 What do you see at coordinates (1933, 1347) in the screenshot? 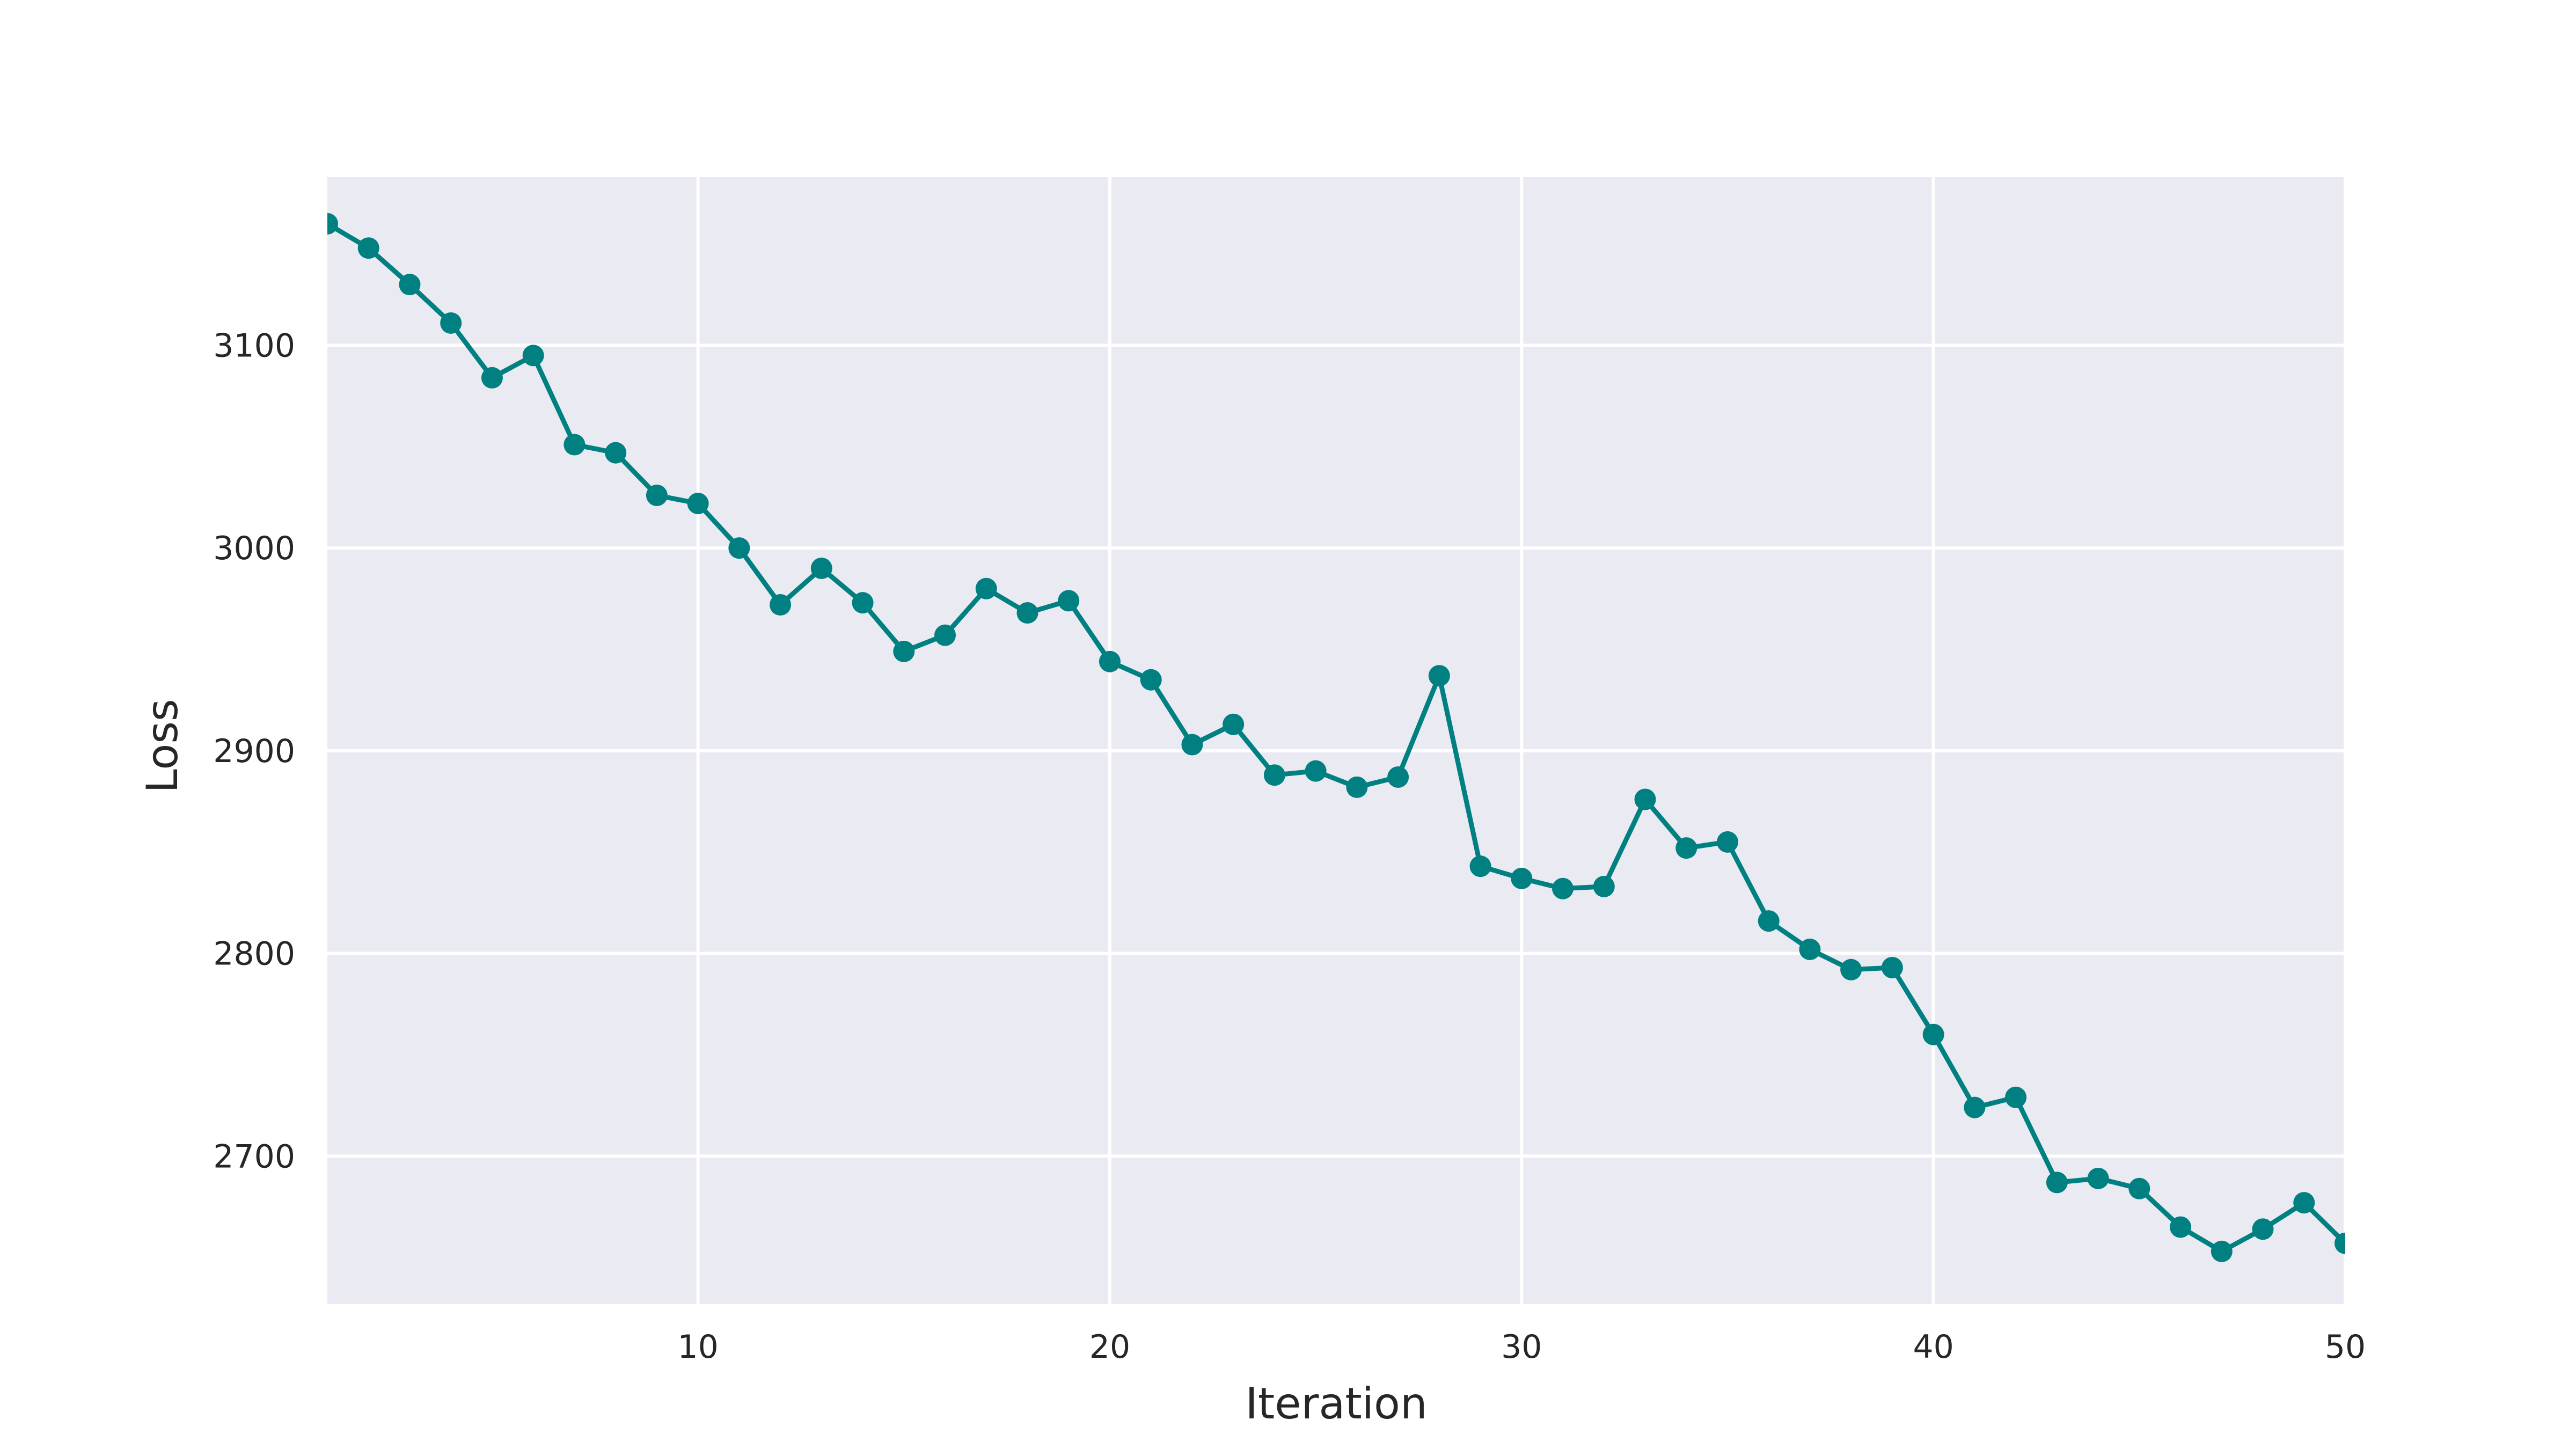
I see `x-tick-label: 40` at bounding box center [1933, 1347].